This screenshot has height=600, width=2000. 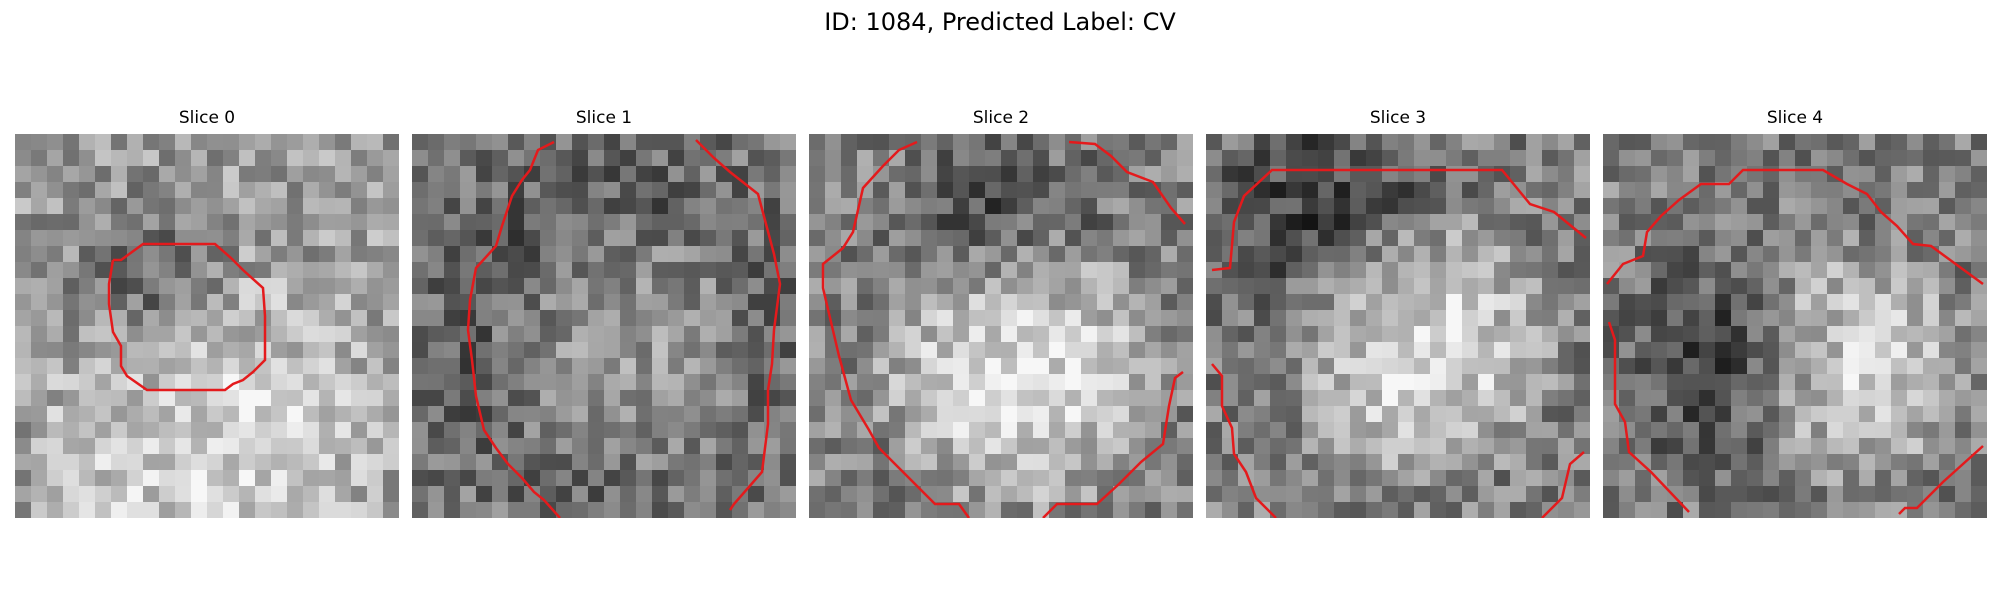 I want to click on slice-title-2: Slice 2, so click(x=1001, y=118).